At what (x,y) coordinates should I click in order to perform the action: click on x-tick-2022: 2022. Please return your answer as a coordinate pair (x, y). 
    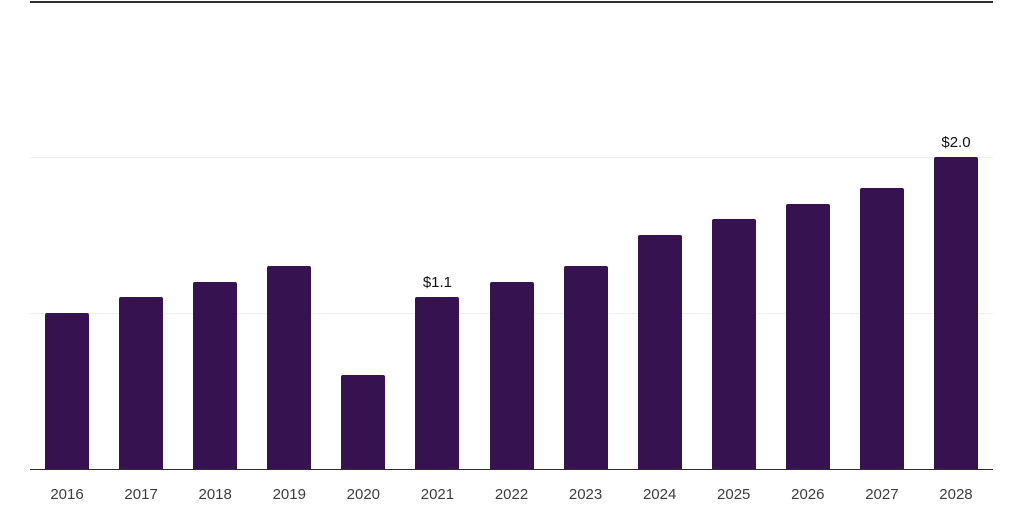
    Looking at the image, I should click on (511, 494).